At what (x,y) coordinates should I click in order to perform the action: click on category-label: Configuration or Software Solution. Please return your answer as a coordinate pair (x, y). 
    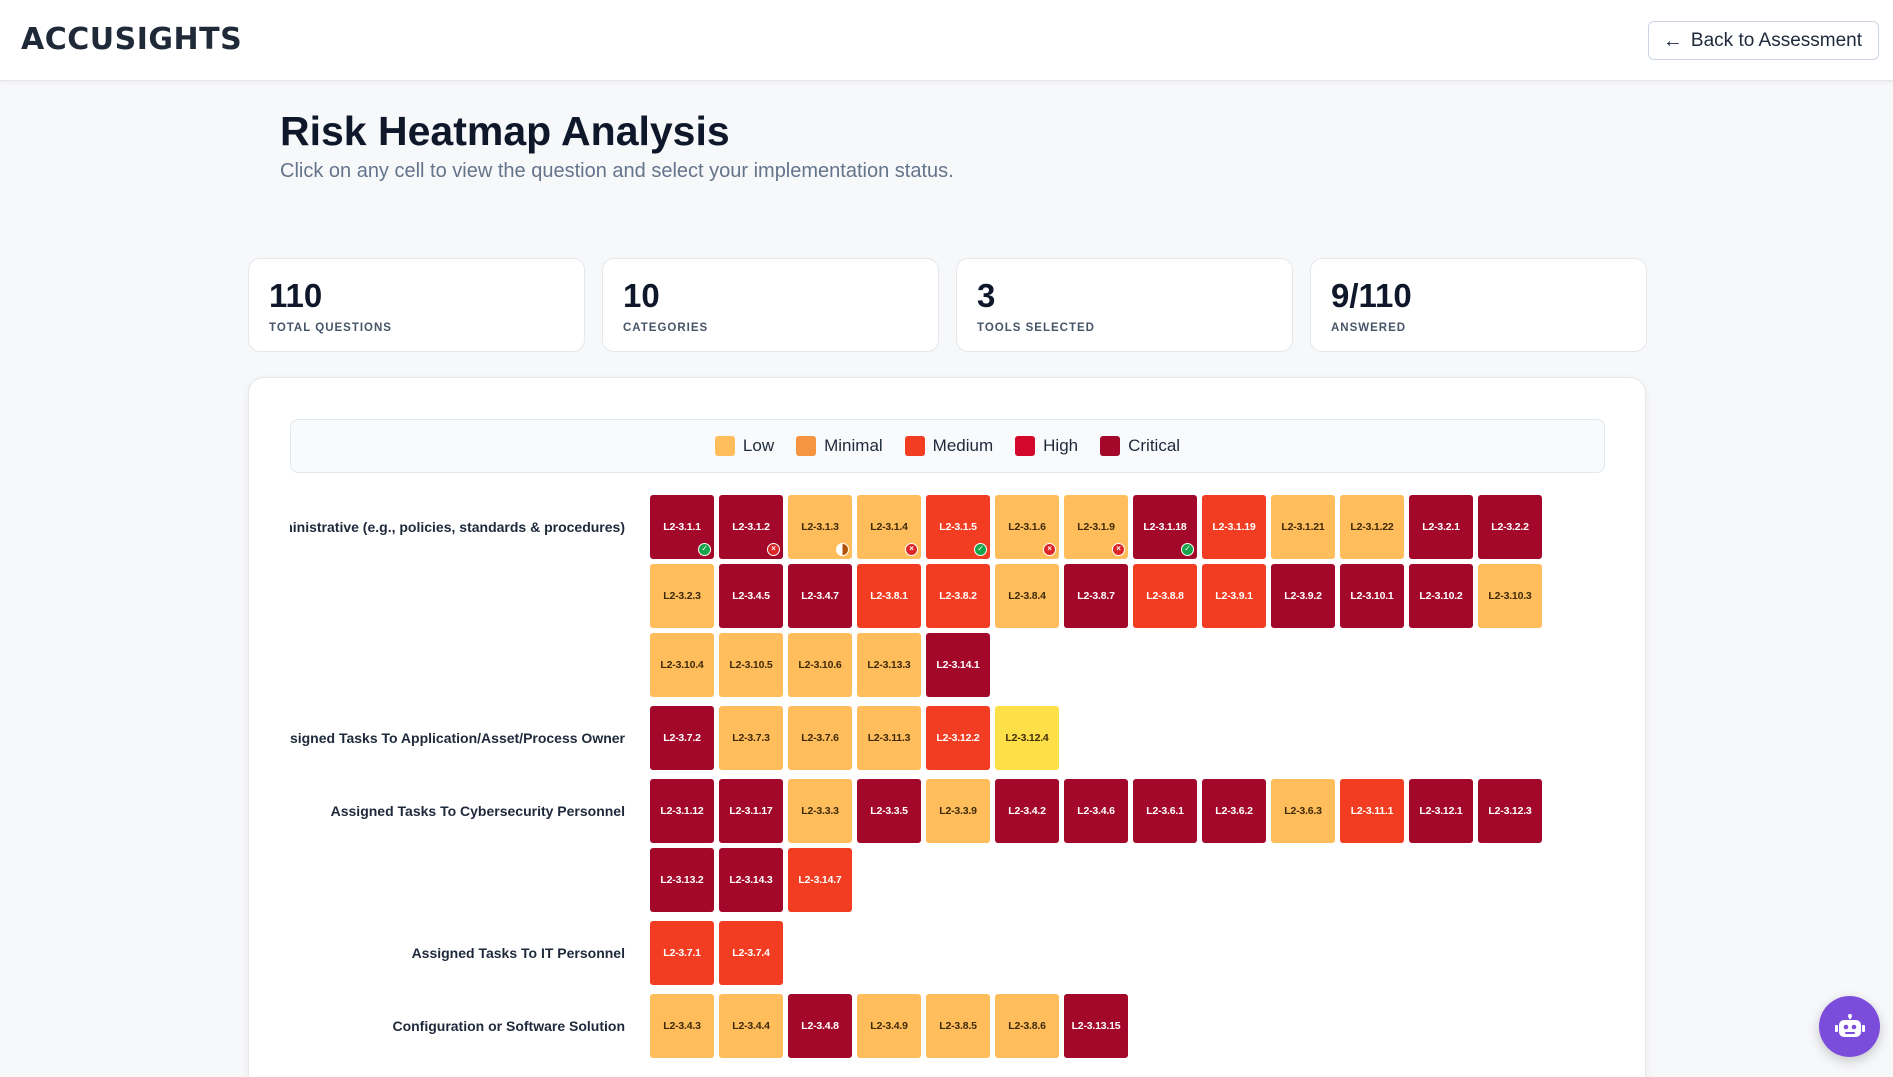
    Looking at the image, I should click on (470, 1026).